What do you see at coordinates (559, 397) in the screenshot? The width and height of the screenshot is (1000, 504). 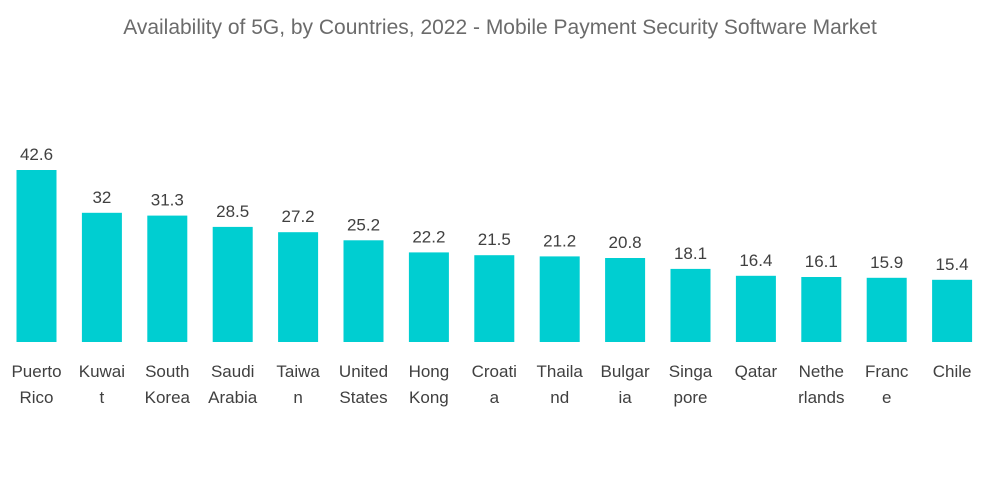 I see `category-label-8-line-1: nd` at bounding box center [559, 397].